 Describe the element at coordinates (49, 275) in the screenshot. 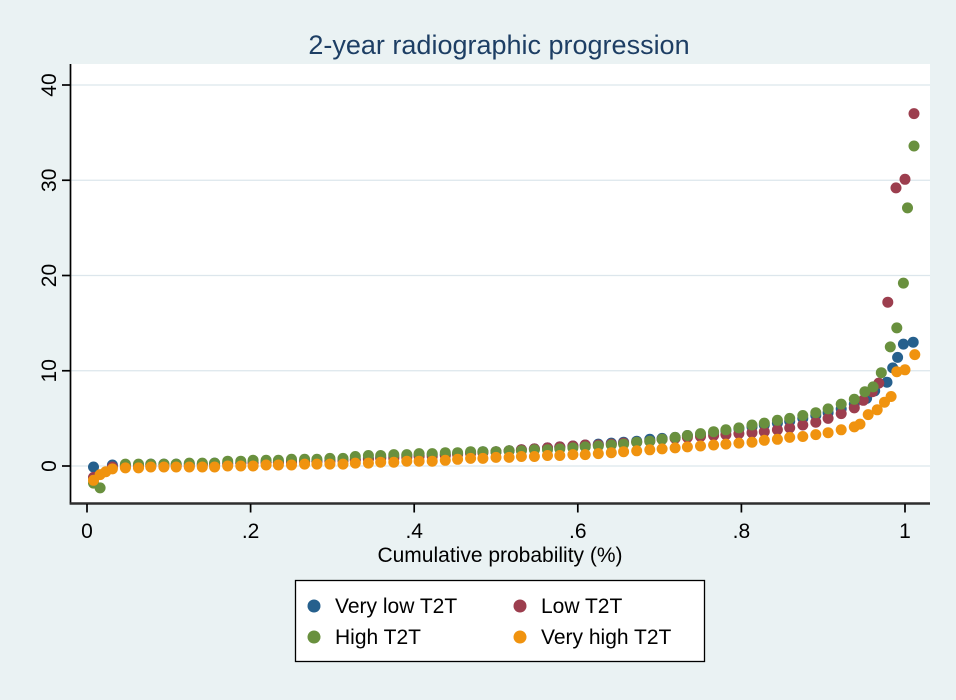

I see `y-tick-label: 20` at that location.